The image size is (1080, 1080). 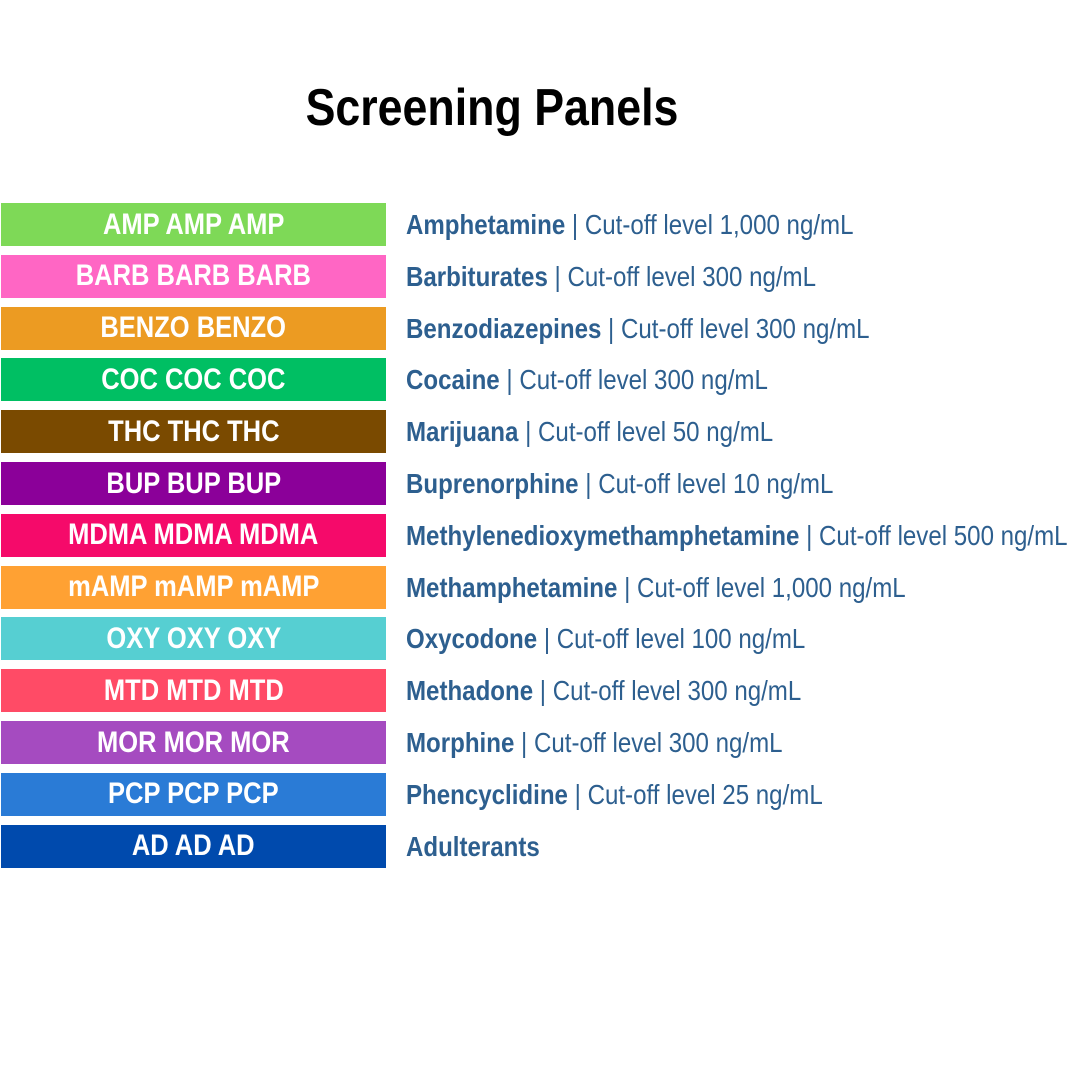 I want to click on cutoff-detail: | Cut-off level 100 ng/mL, so click(x=674, y=639).